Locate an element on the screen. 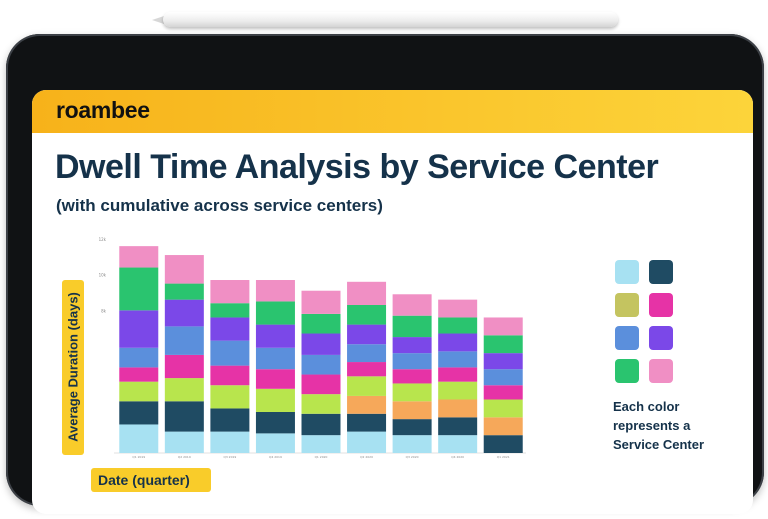  legend-note-line-3: Service Center is located at coordinates (659, 444).